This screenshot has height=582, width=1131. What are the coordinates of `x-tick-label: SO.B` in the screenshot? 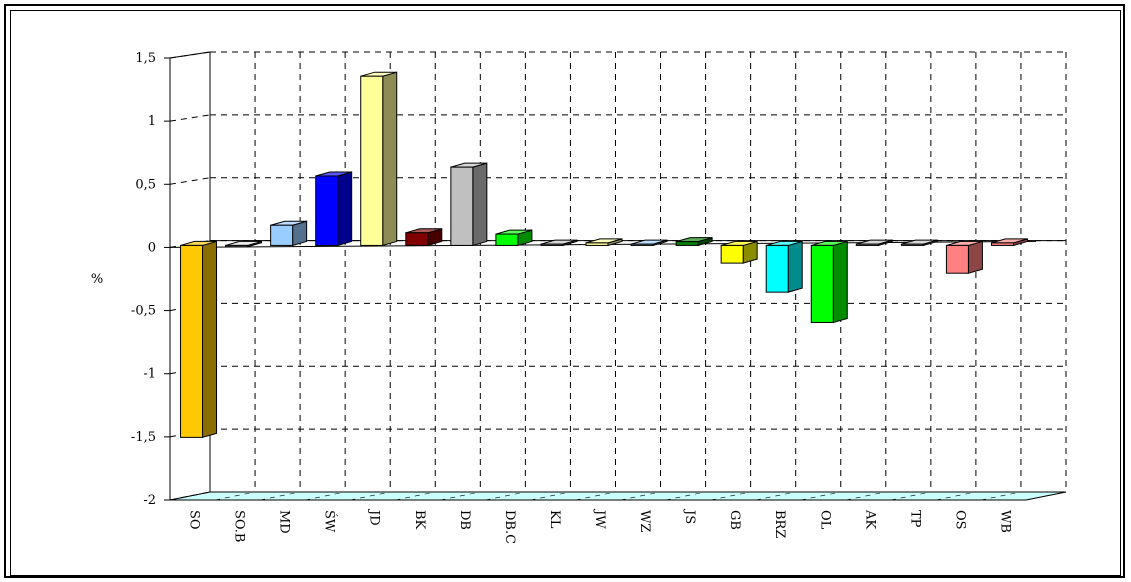 It's located at (239, 526).